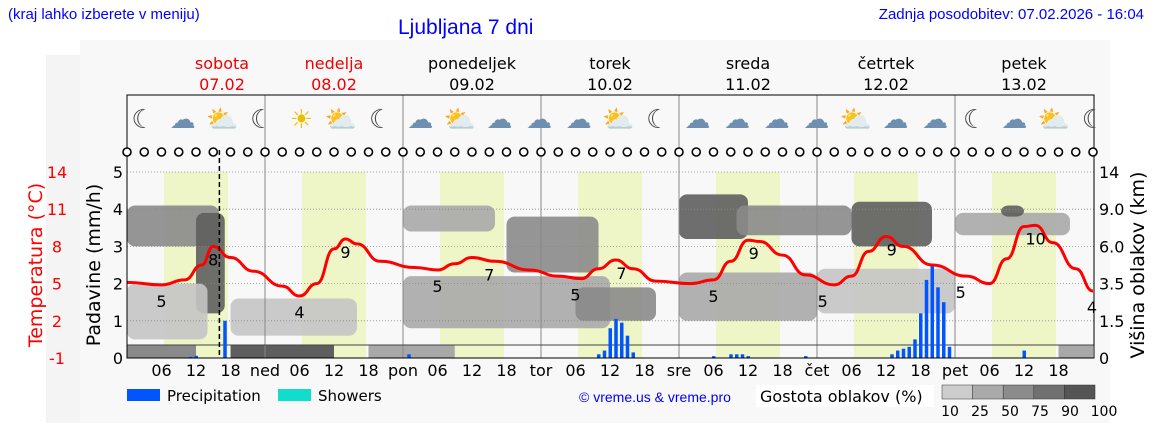 Image resolution: width=1152 pixels, height=443 pixels. I want to click on legend-density-label: Gostota oblakov (%), so click(841, 396).